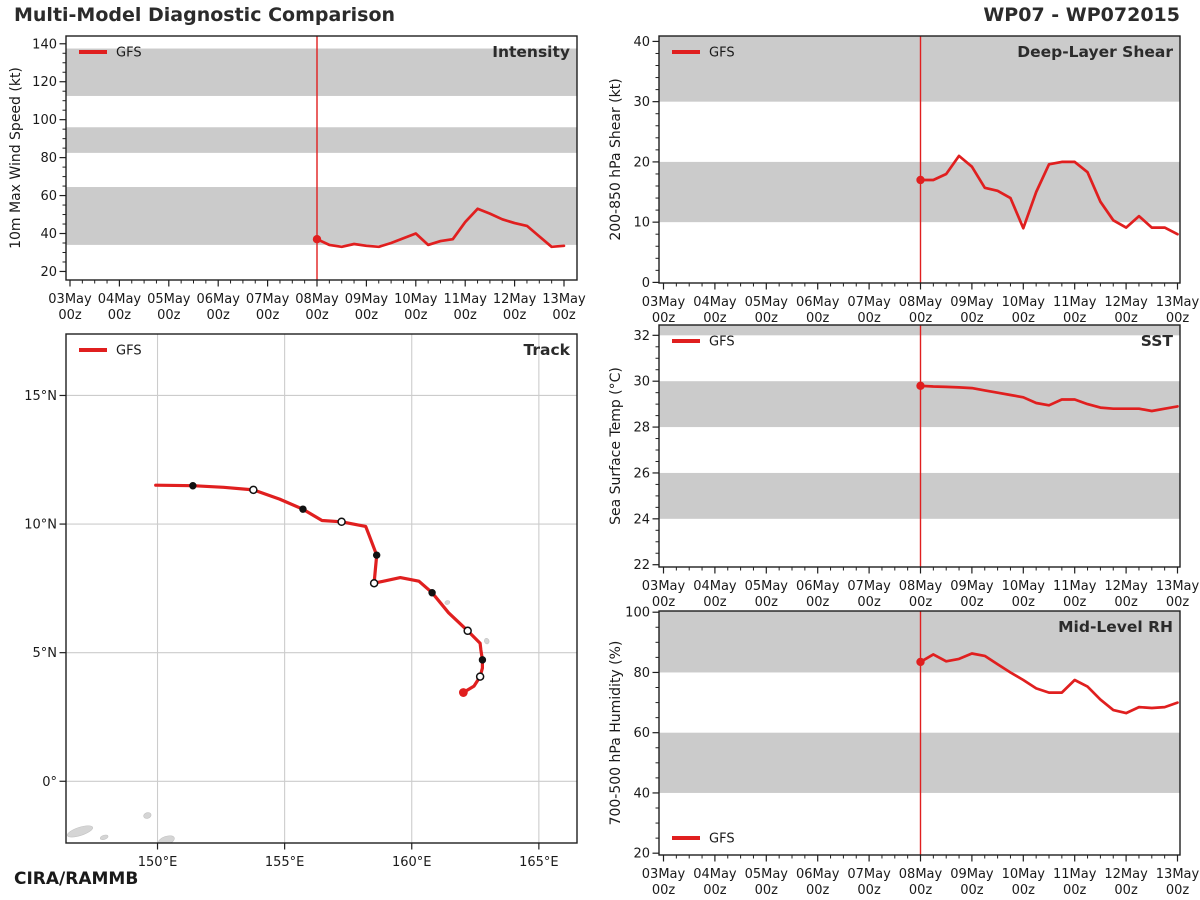 This screenshot has height=900, width=1200. I want to click on y-axis-label: 700-500 hPa Humidity (%), so click(616, 733).